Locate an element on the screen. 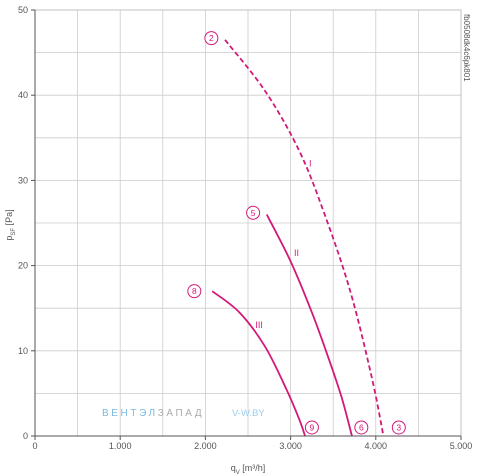  marker-label: 6 is located at coordinates (361, 427).